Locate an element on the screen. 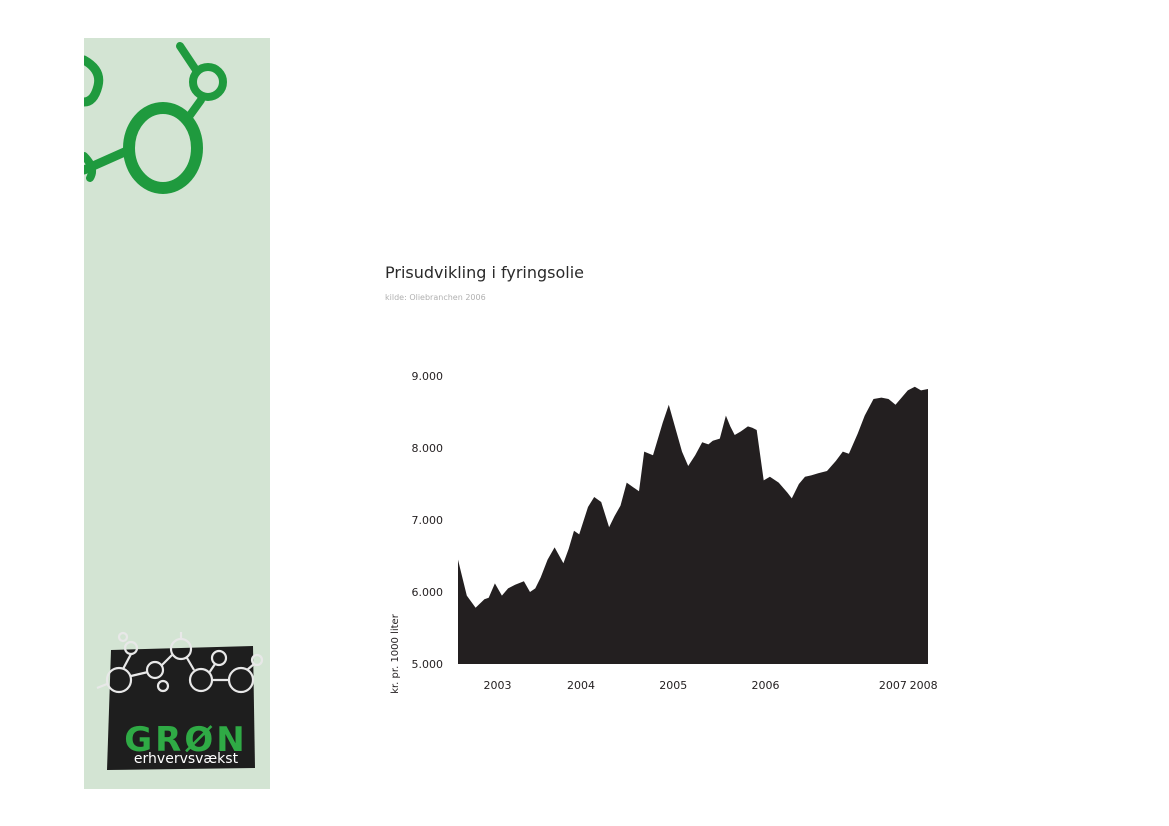 The height and width of the screenshot is (826, 1169). y-axis-label: kr. pr. 1000 liter is located at coordinates (395, 653).